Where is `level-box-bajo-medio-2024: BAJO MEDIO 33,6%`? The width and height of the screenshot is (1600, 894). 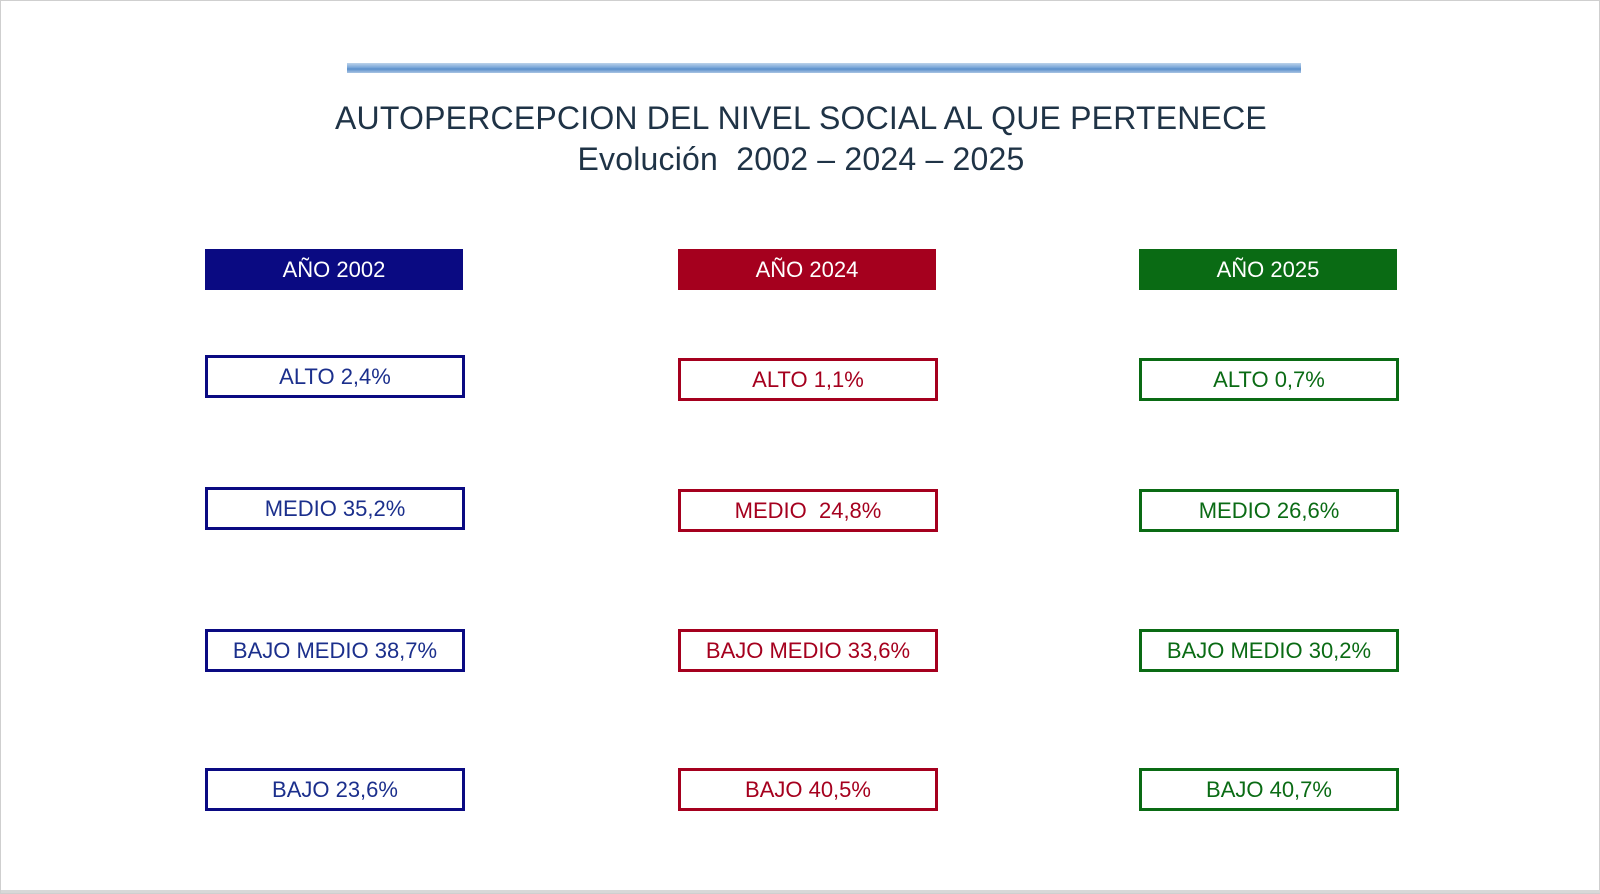
level-box-bajo-medio-2024: BAJO MEDIO 33,6% is located at coordinates (808, 650).